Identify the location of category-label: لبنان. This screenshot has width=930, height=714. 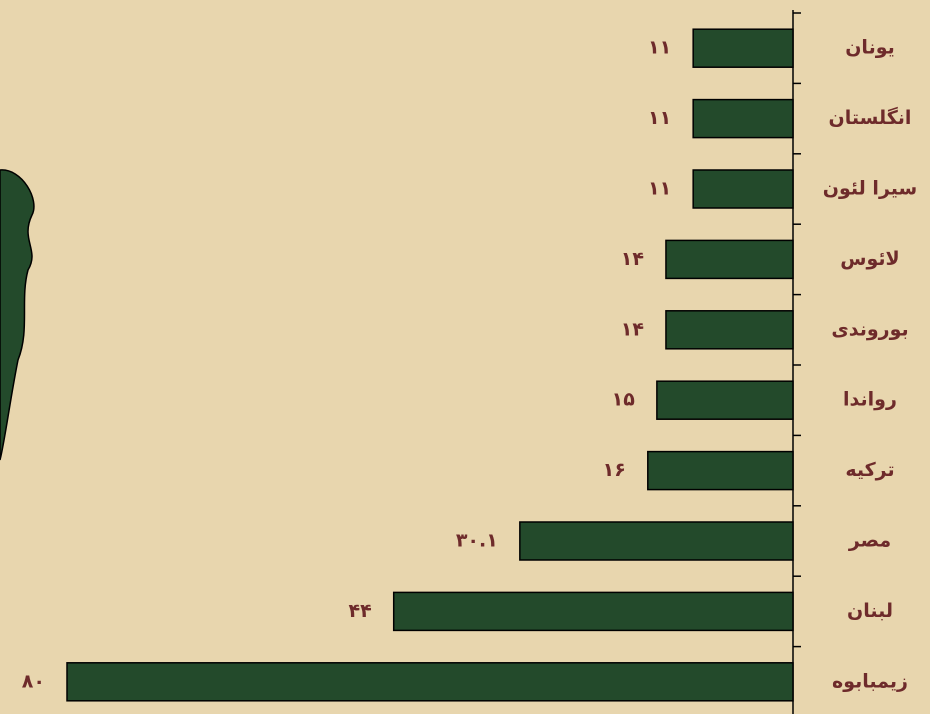
(870, 611).